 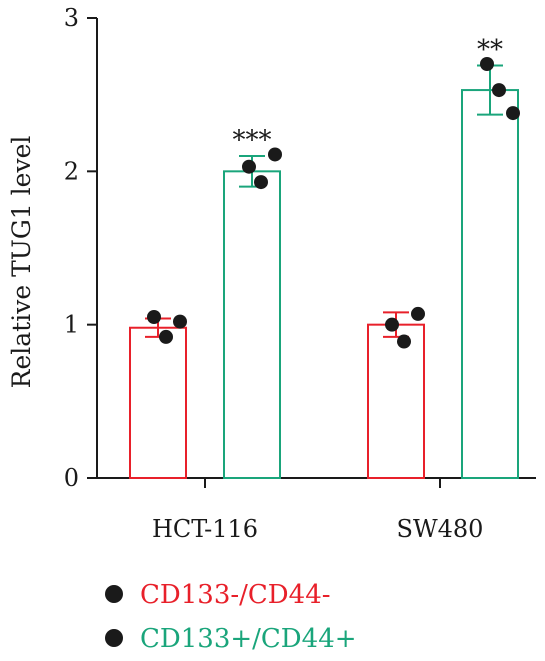 I want to click on legend-label: CD133-/CD44-, so click(x=235, y=595).